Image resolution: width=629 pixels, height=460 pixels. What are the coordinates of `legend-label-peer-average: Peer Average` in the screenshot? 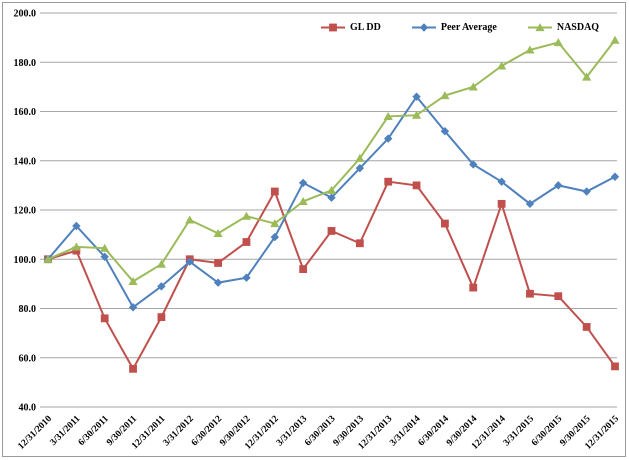 It's located at (468, 27).